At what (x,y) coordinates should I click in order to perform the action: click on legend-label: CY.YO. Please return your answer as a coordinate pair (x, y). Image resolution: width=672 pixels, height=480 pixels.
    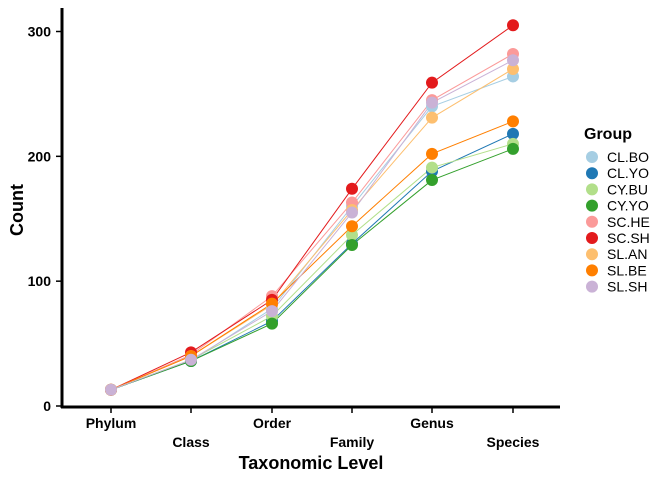
    Looking at the image, I should click on (628, 206).